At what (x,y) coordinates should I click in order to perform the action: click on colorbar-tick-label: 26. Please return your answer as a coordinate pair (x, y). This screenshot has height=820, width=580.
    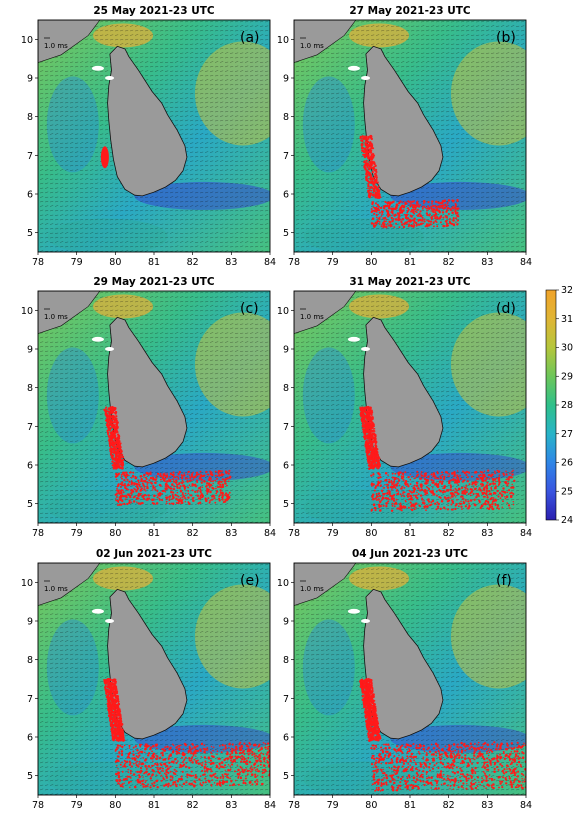
    Looking at the image, I should click on (567, 463).